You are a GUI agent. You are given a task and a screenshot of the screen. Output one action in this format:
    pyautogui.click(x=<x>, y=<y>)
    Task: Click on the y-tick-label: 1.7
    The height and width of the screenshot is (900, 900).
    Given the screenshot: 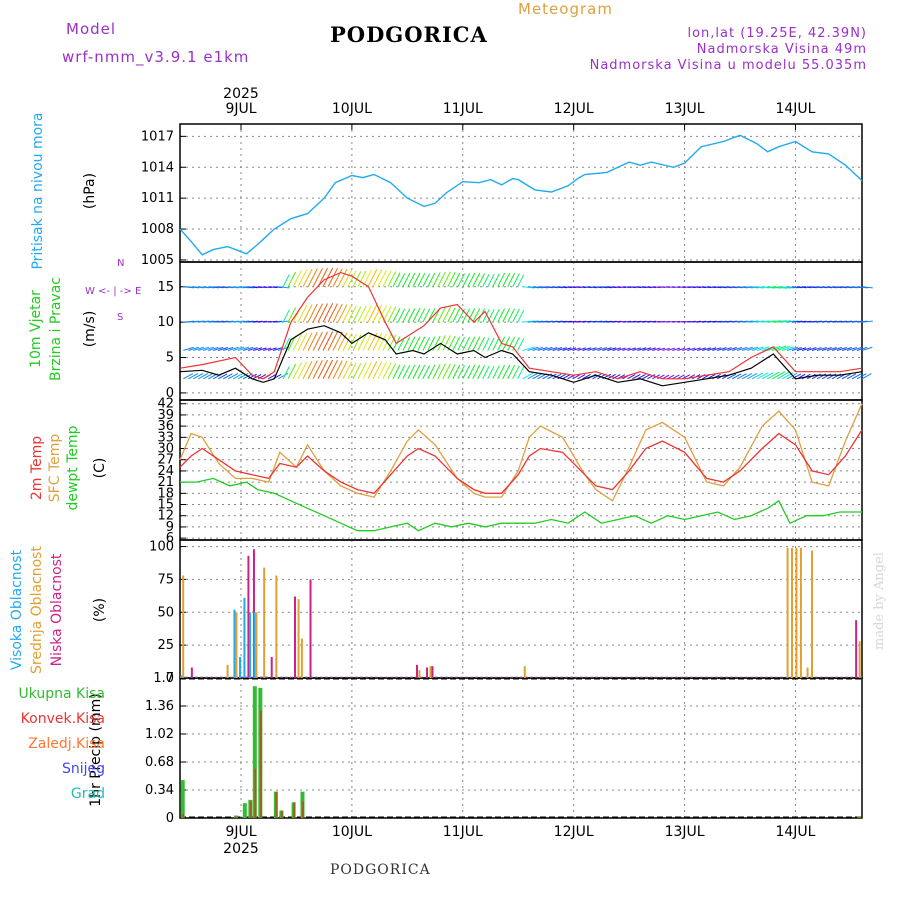 What is the action you would take?
    pyautogui.click(x=163, y=678)
    